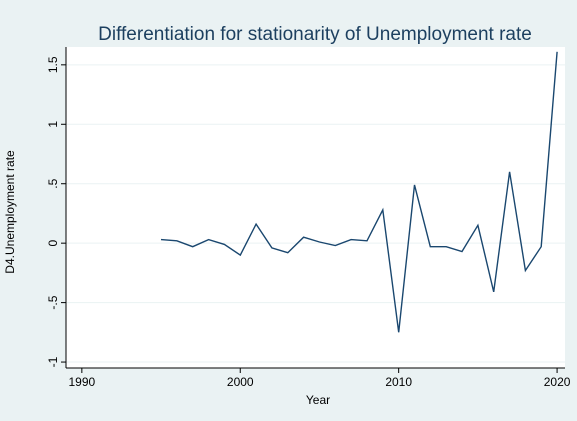 The image size is (577, 421). I want to click on x-tick-label: 2020, so click(557, 382).